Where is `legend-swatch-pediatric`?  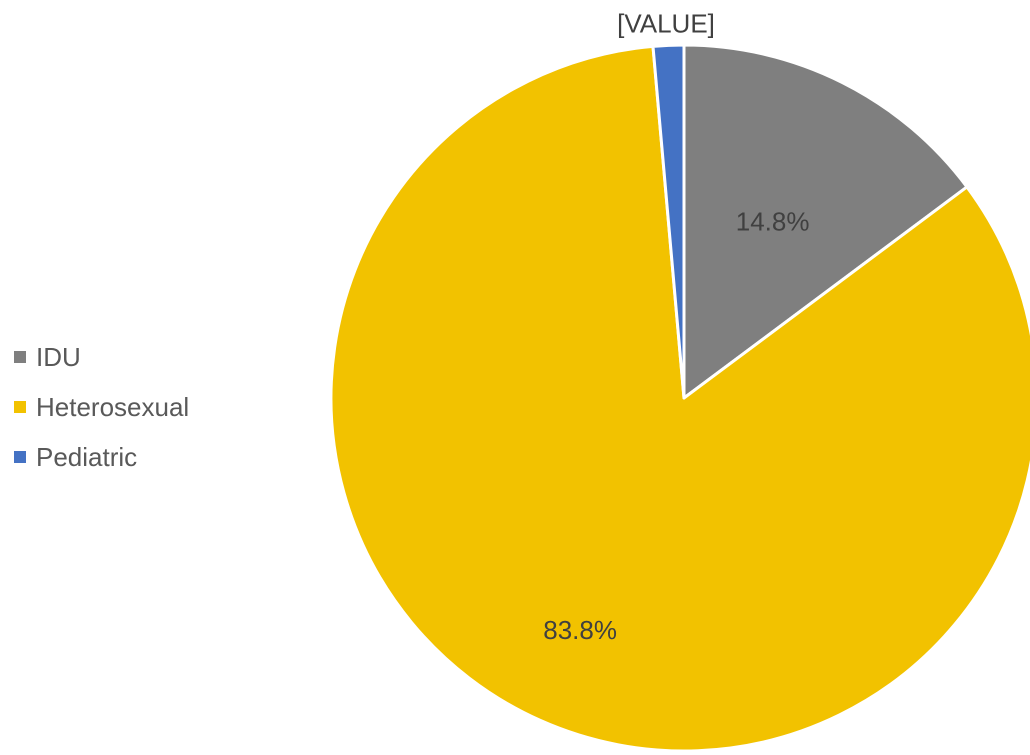
legend-swatch-pediatric is located at coordinates (20, 457).